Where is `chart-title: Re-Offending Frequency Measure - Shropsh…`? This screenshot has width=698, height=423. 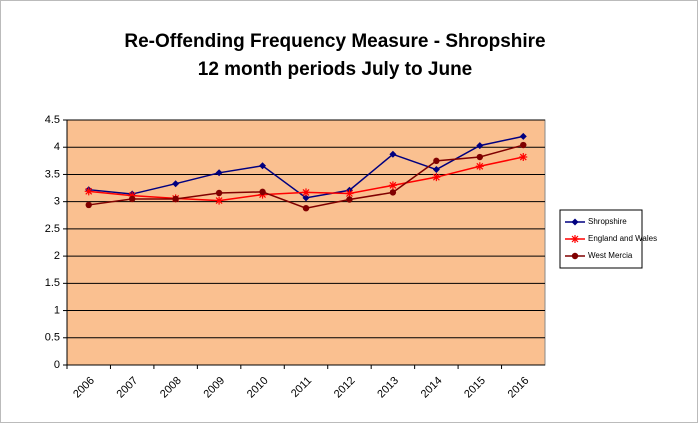 chart-title: Re-Offending Frequency Measure - Shropsh… is located at coordinates (334, 41).